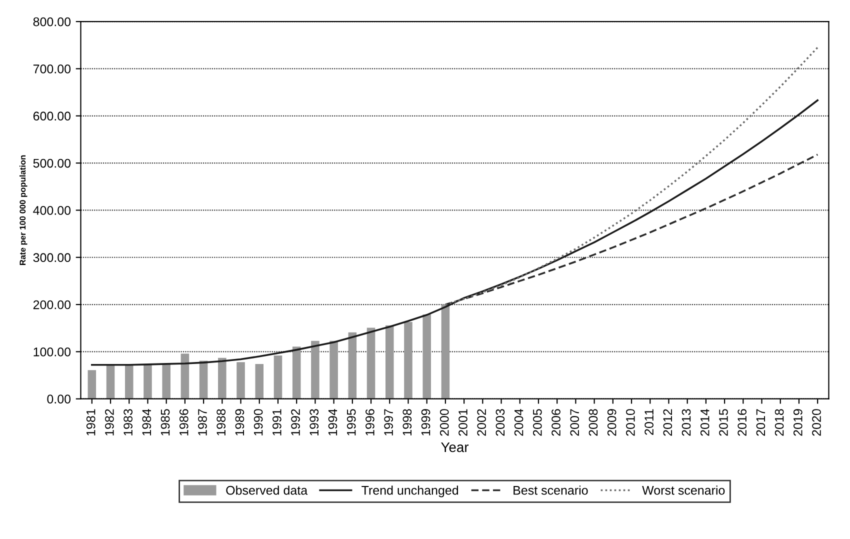 The width and height of the screenshot is (850, 539). What do you see at coordinates (23, 210) in the screenshot?
I see `y-axis-title: Rate per 100 000 population` at bounding box center [23, 210].